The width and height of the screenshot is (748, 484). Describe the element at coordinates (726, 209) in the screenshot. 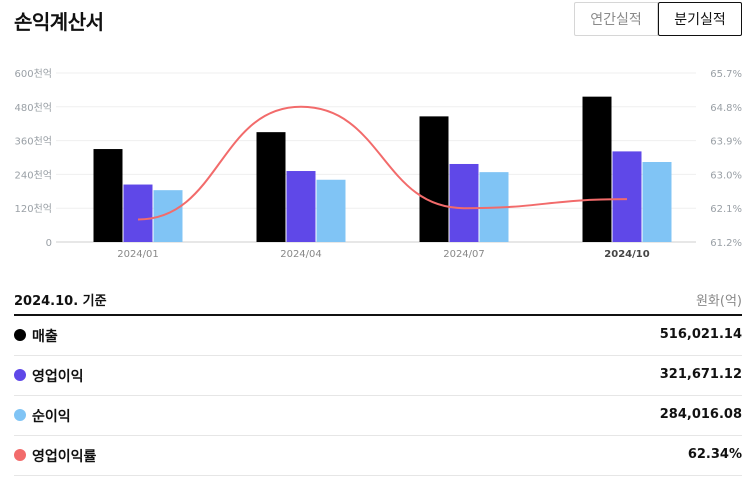

I see `y-tick-label-right: 62.1%` at that location.